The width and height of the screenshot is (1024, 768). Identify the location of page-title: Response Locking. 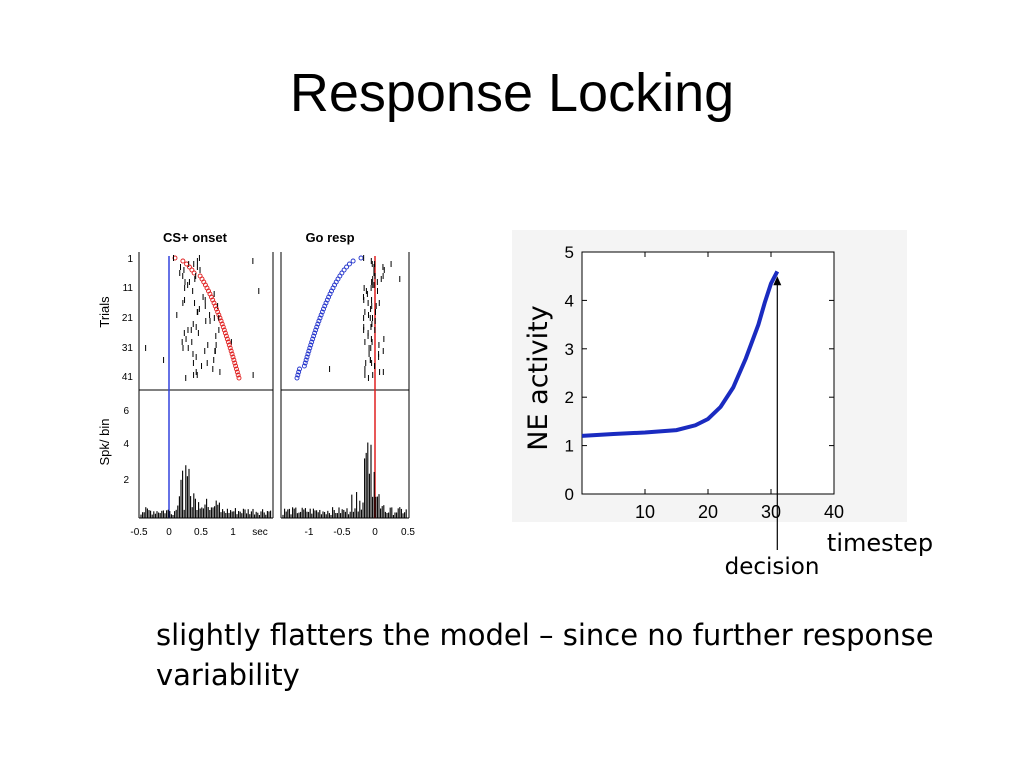
(512, 93).